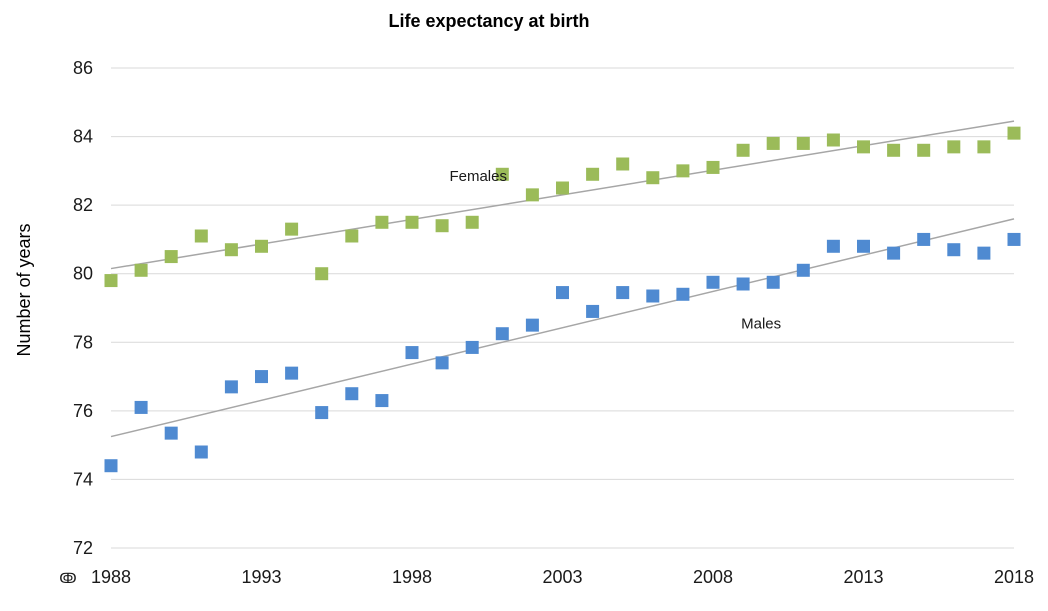 This screenshot has width=1048, height=611. I want to click on females-point-2016, so click(954, 147).